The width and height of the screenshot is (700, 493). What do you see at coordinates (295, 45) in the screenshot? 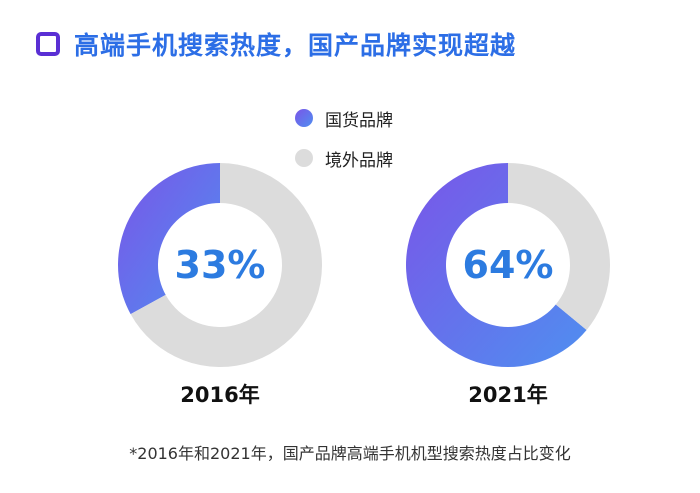
I see `chart-title: 高端手机搜索热度，国产品牌实现超越` at bounding box center [295, 45].